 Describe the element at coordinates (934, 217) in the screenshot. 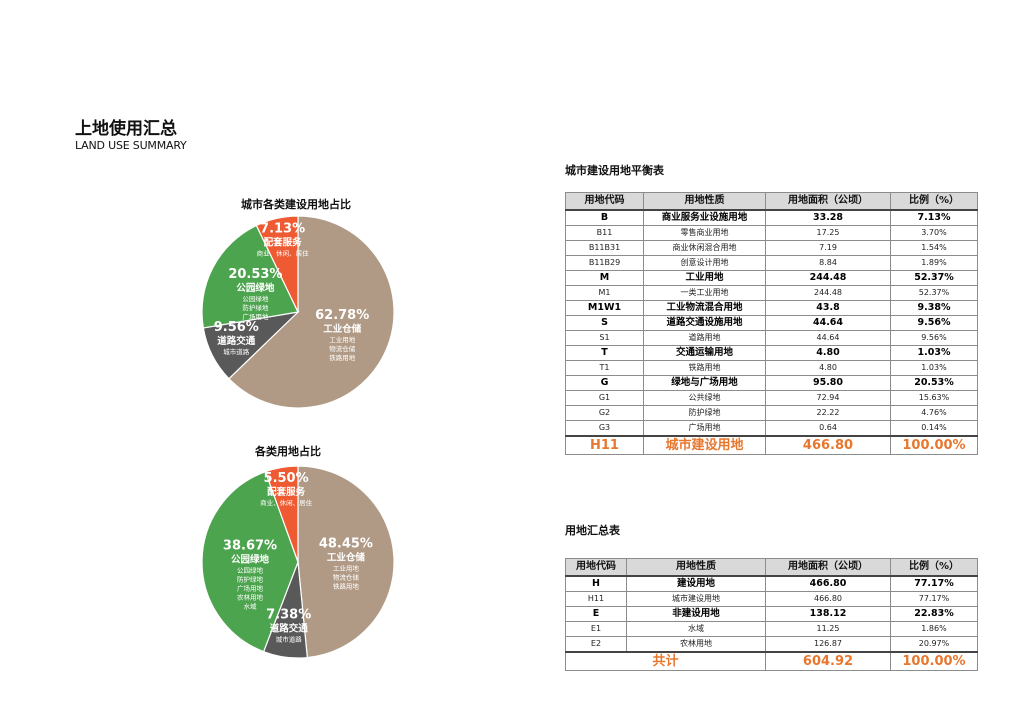

I see `cell-ratio: 7.13%` at that location.